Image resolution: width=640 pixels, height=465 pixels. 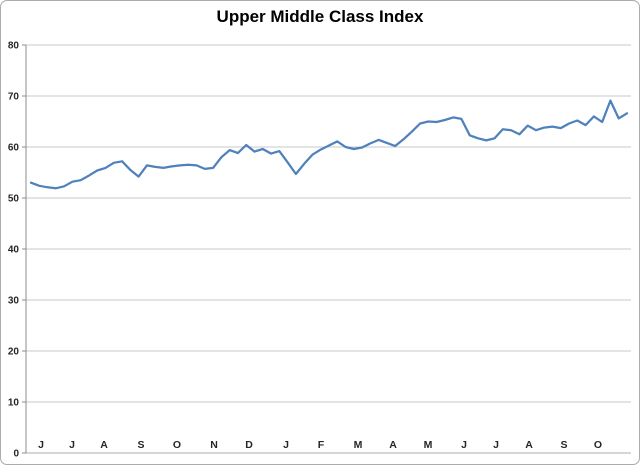 What do you see at coordinates (14, 352) in the screenshot?
I see `y-tick-label: 20` at bounding box center [14, 352].